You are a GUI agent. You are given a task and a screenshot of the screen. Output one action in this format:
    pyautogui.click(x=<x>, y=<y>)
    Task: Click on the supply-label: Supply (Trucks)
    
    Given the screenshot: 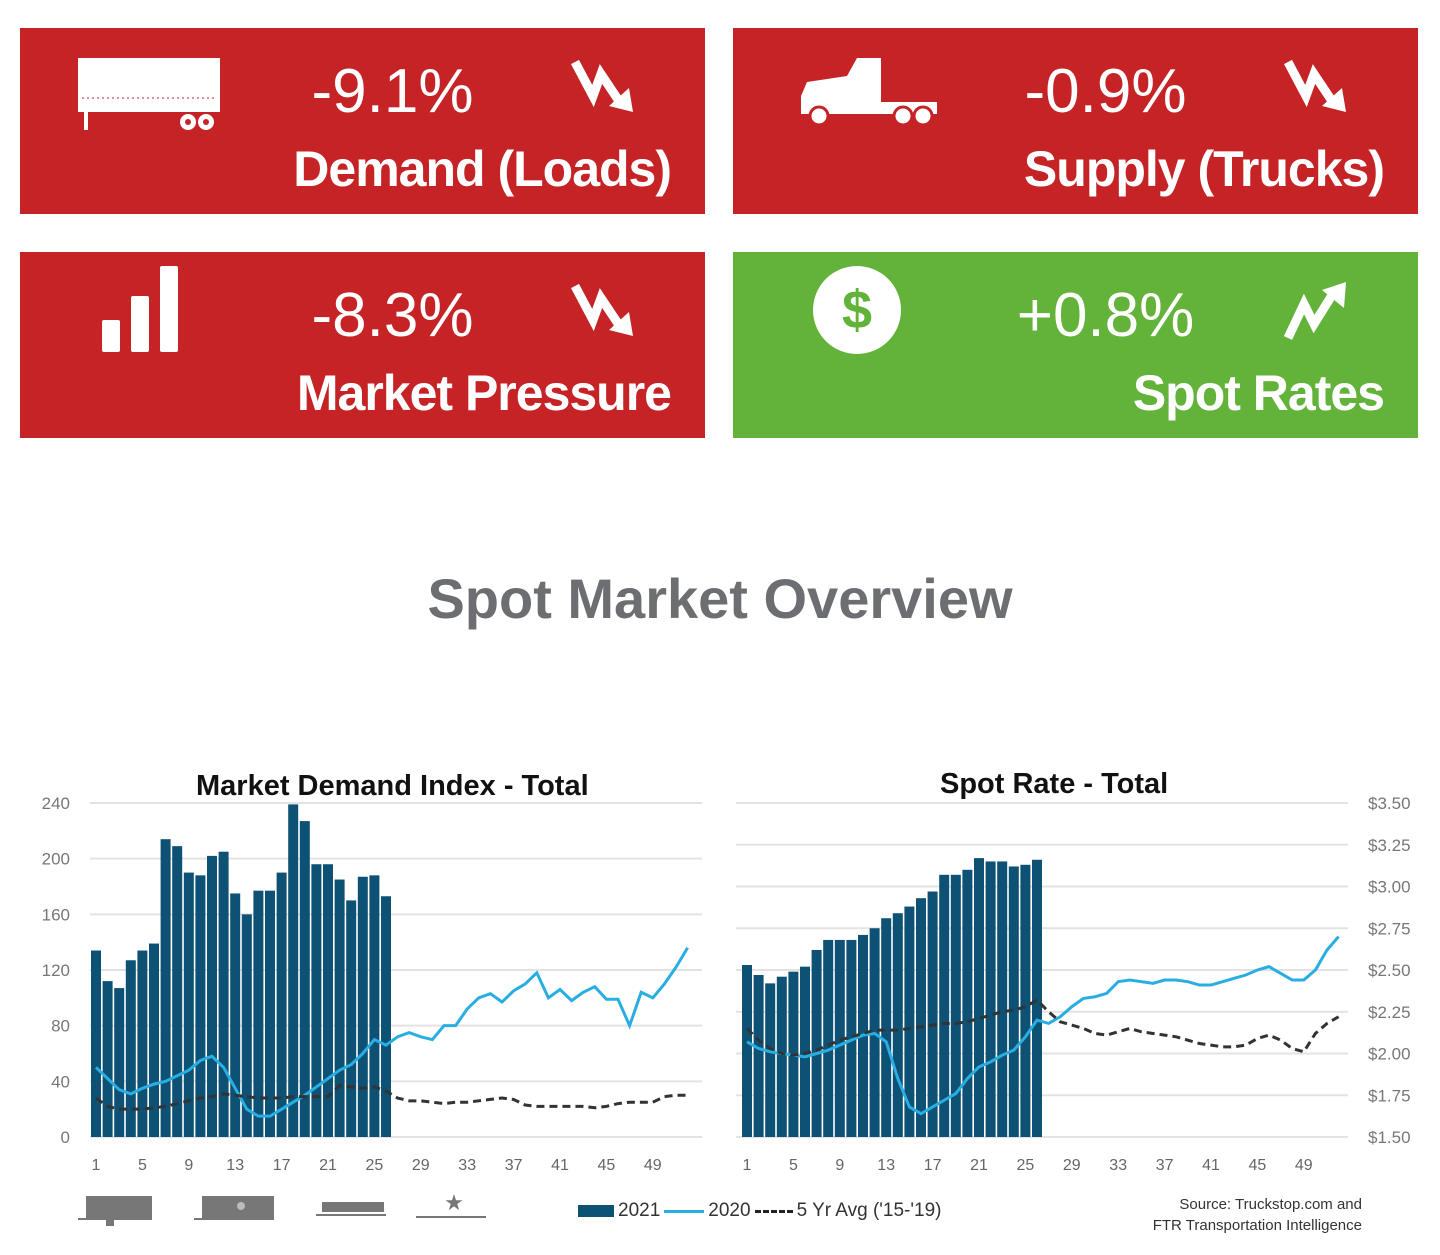 What is the action you would take?
    pyautogui.click(x=1204, y=169)
    